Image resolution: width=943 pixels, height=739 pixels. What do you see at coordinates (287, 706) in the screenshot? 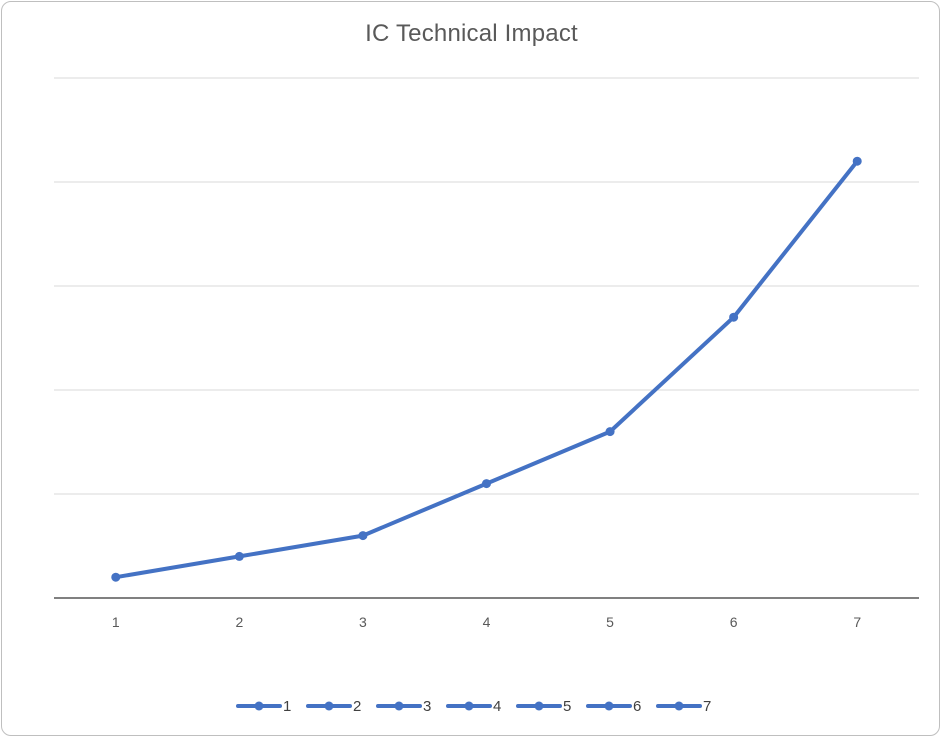
I see `legend-label: 1` at bounding box center [287, 706].